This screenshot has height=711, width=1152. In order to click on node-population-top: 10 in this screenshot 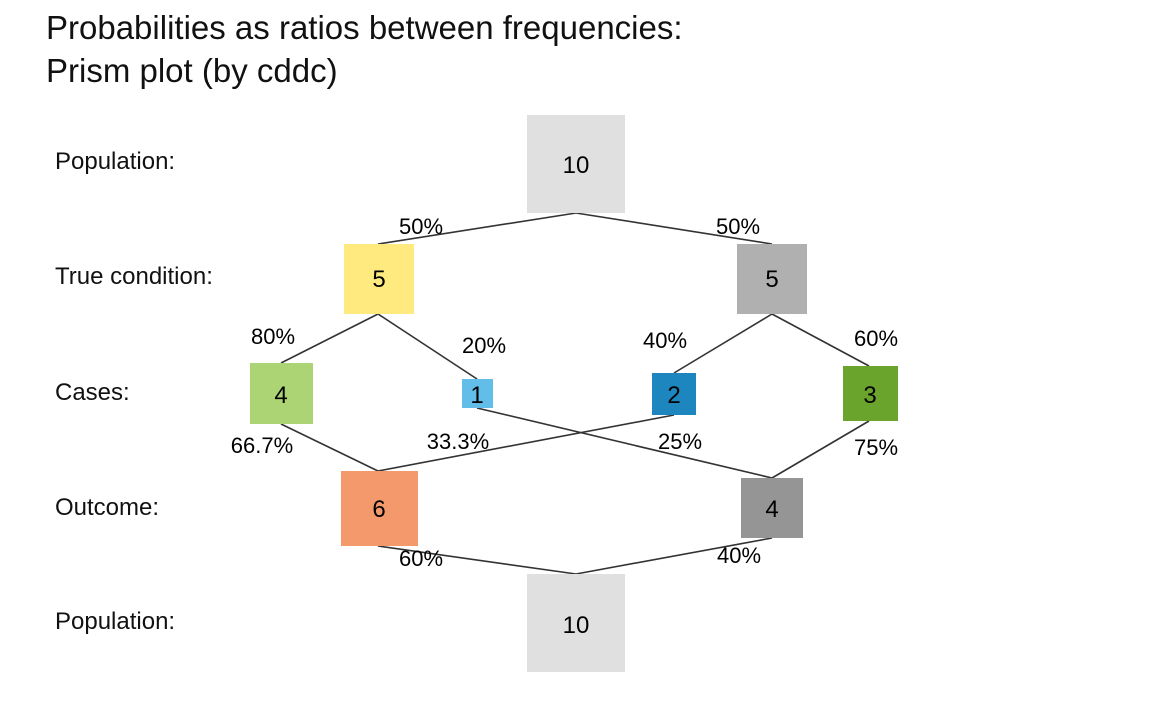, I will do `click(576, 164)`.